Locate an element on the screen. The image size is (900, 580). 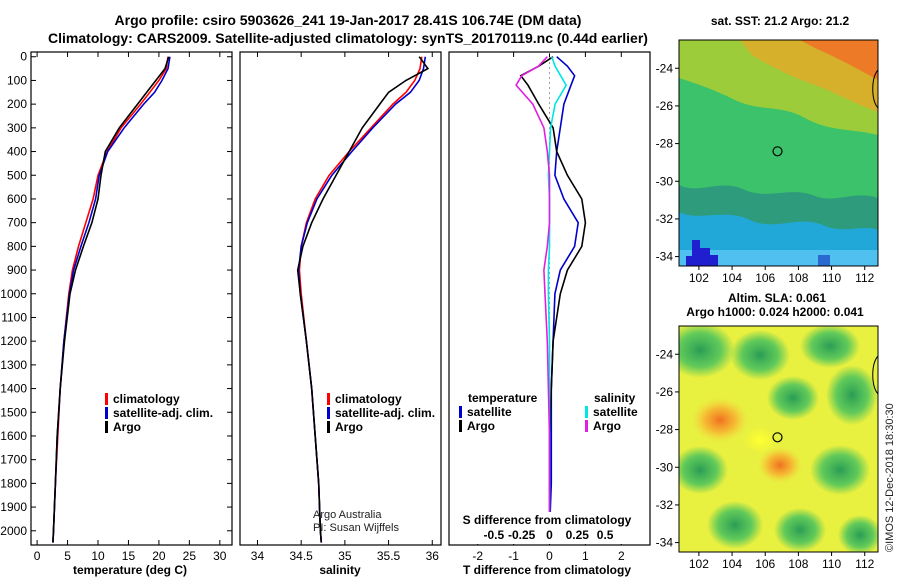
depth-tick-label: 700 is located at coordinates (17, 223).